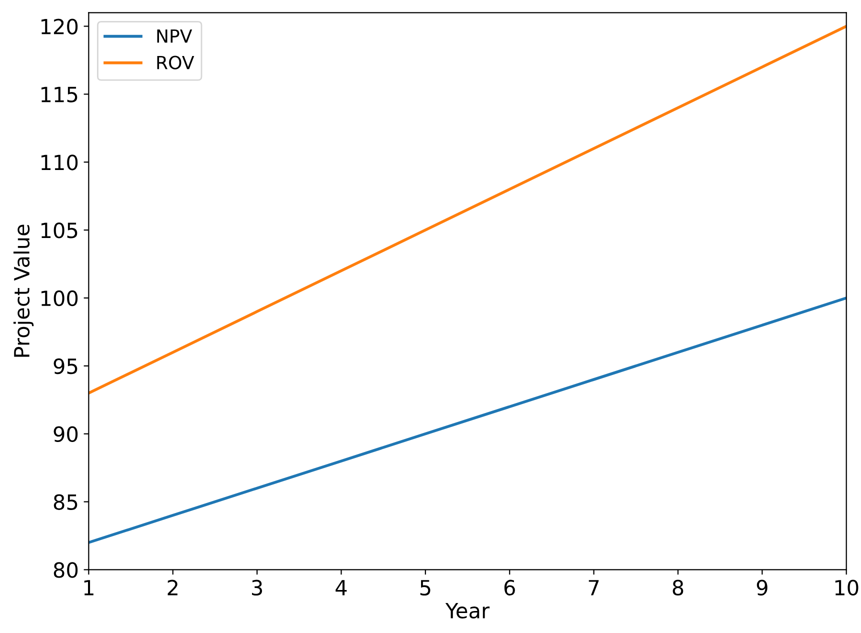  Describe the element at coordinates (593, 588) in the screenshot. I see `x-tick-label: 7` at that location.